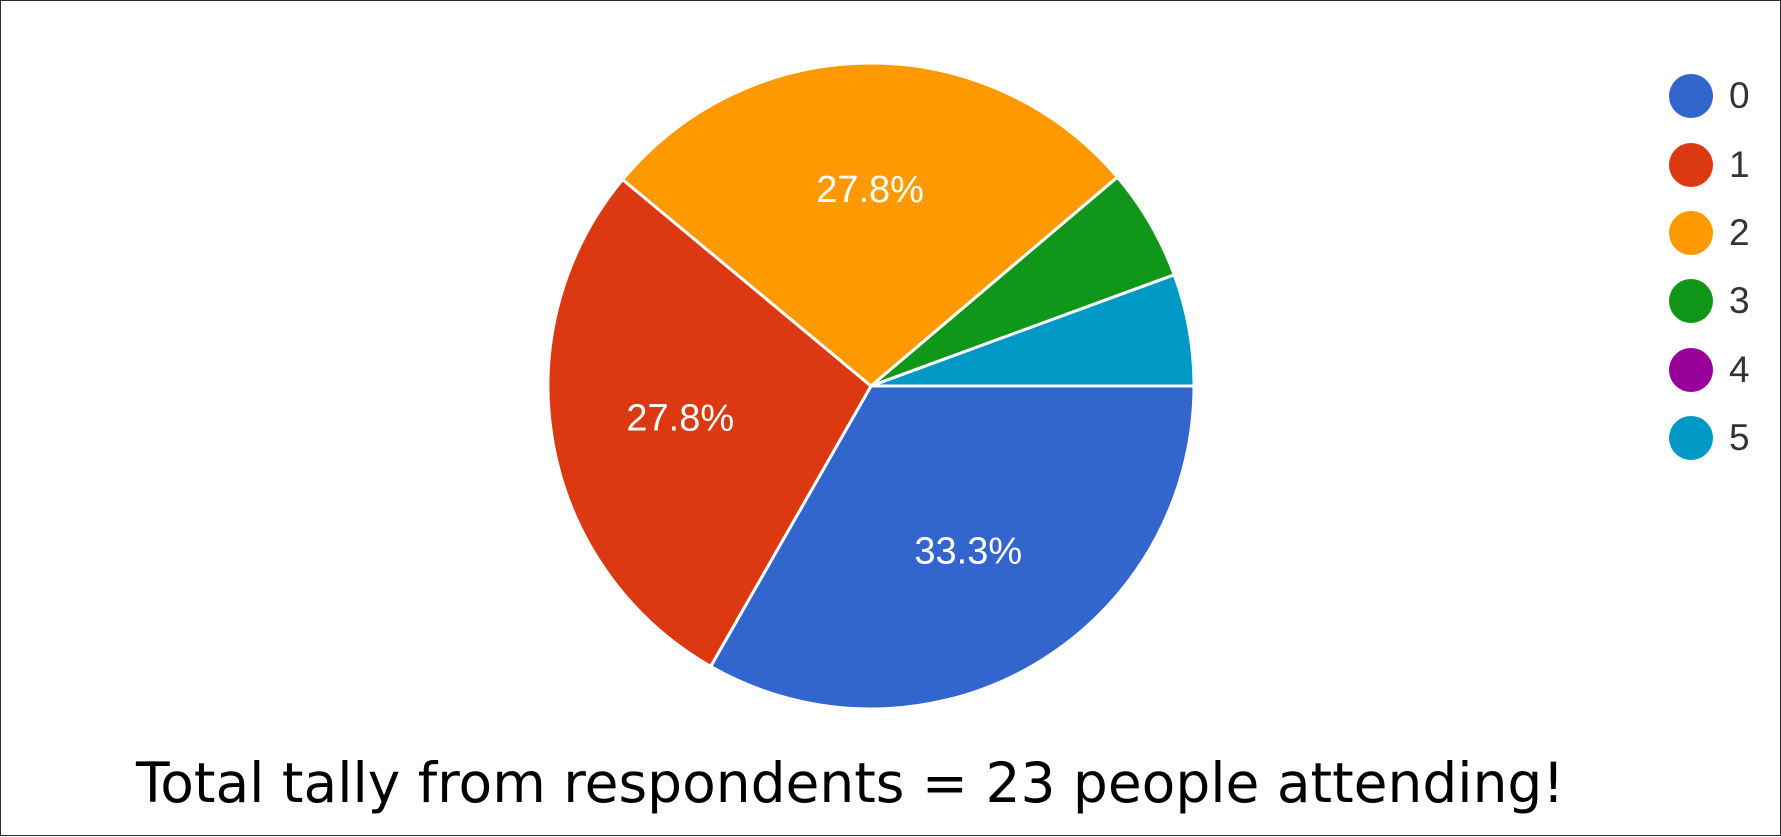 The width and height of the screenshot is (1781, 837). Describe the element at coordinates (824, 370) in the screenshot. I see `pie-data-labels: 33.3% 27.8% 27.8%` at that location.